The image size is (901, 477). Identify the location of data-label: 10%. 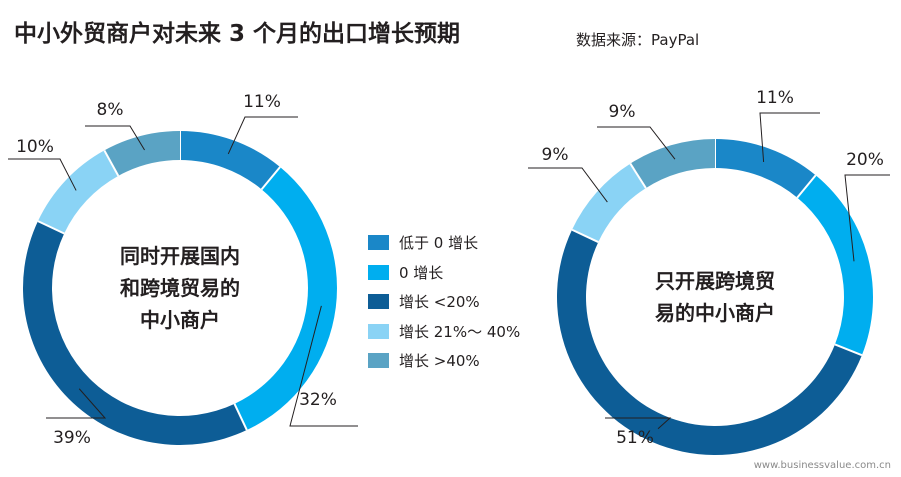
(35, 147).